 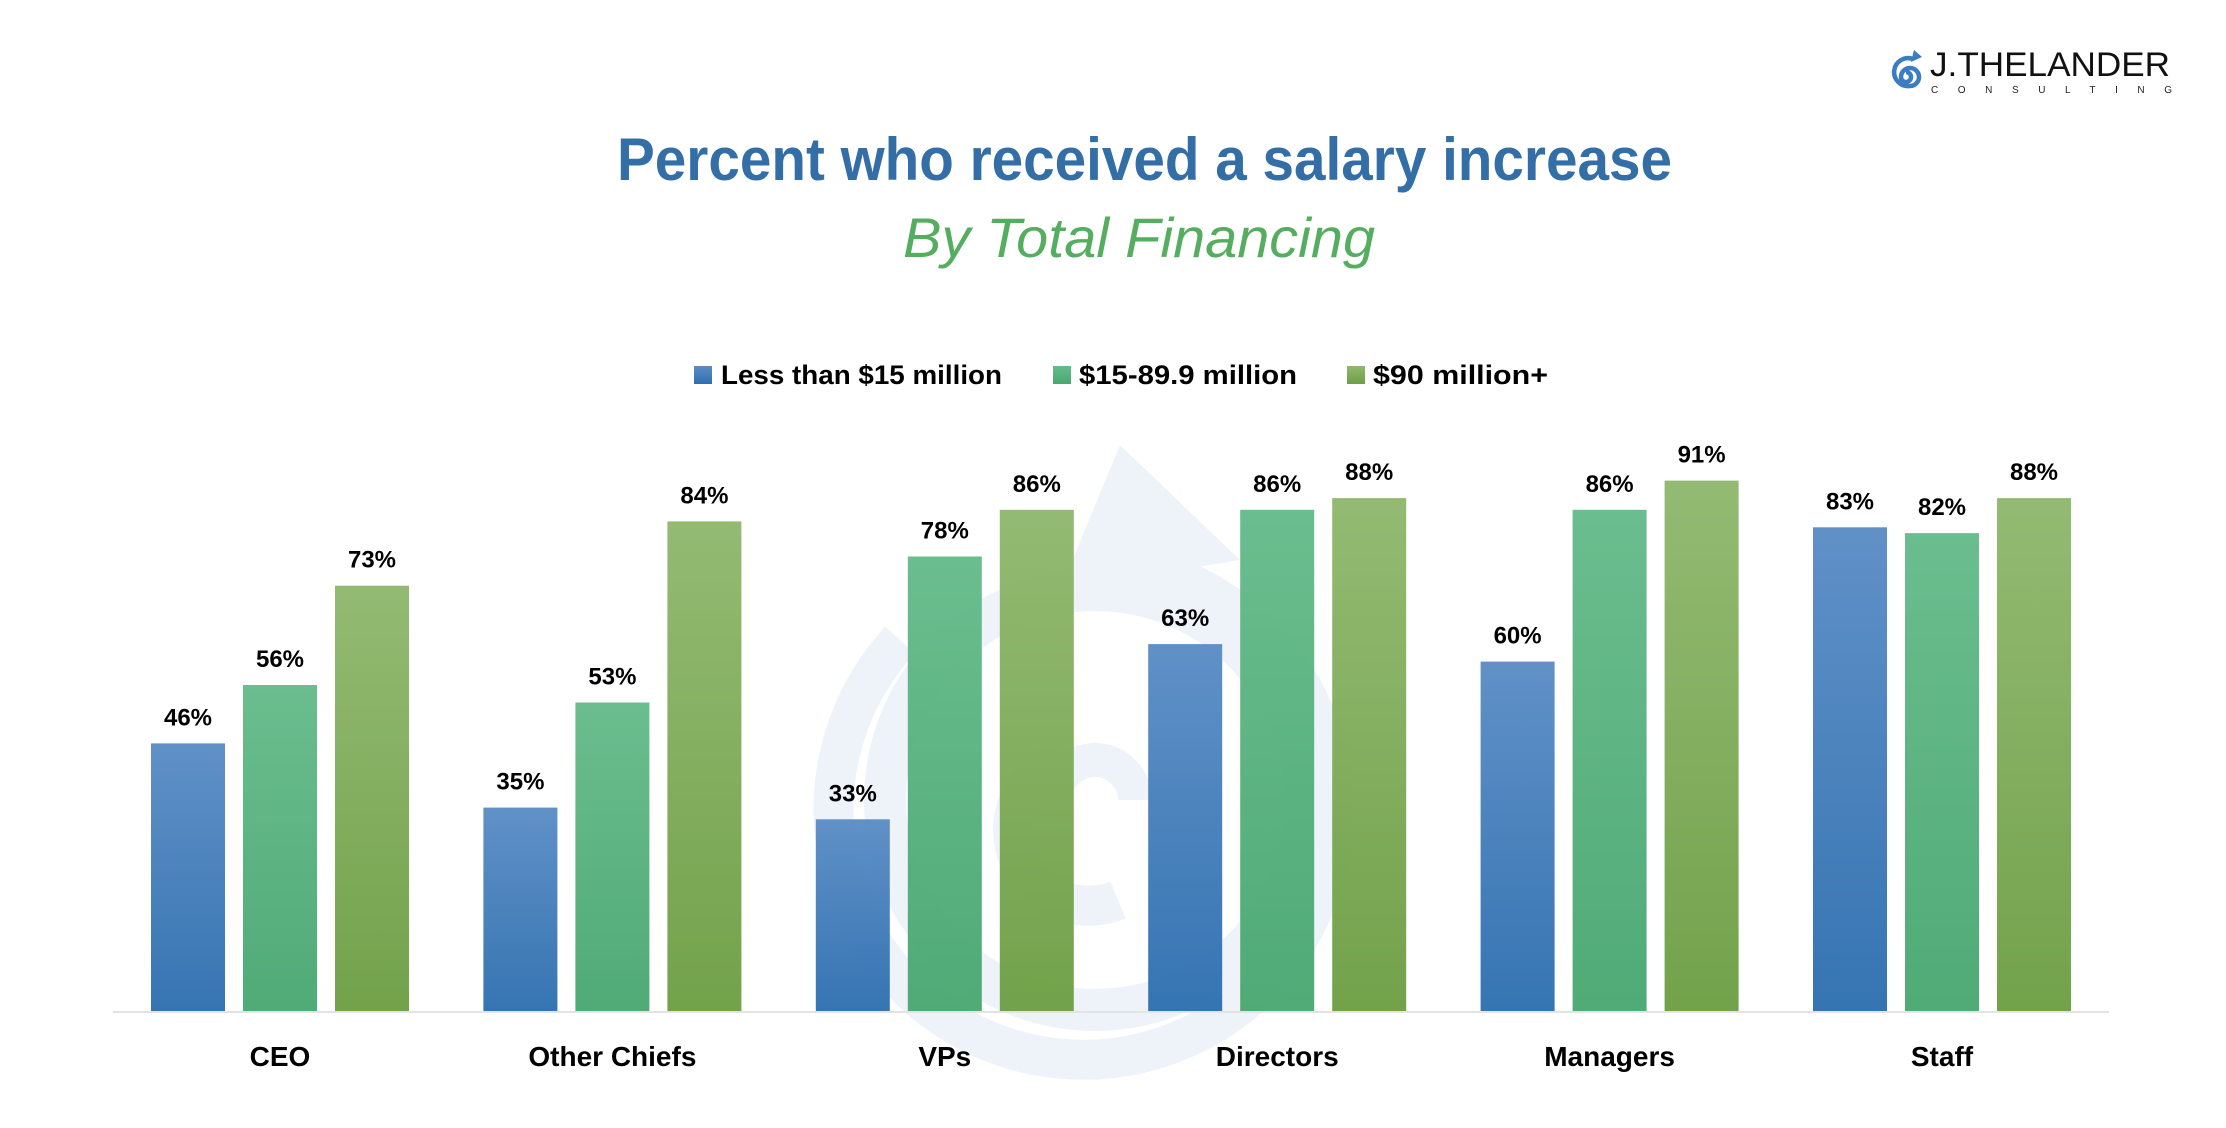 I want to click on data-label: 82%, so click(x=1942, y=507).